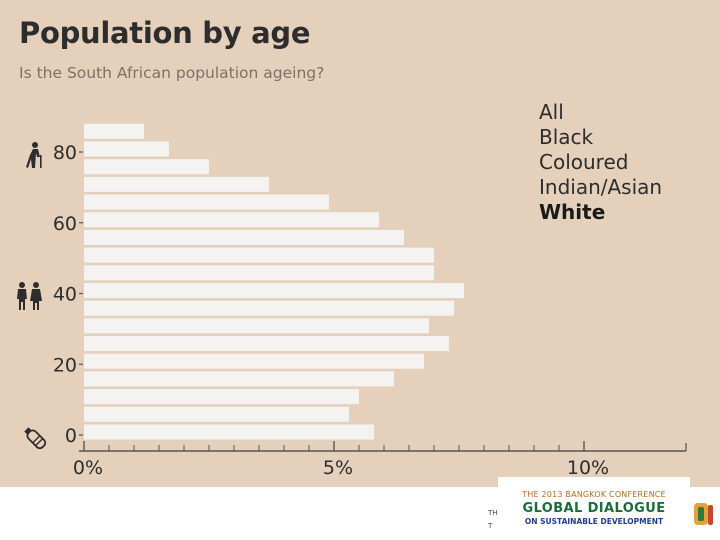 This screenshot has height=540, width=720. What do you see at coordinates (88, 468) in the screenshot?
I see `x-tick-label: 0%` at bounding box center [88, 468].